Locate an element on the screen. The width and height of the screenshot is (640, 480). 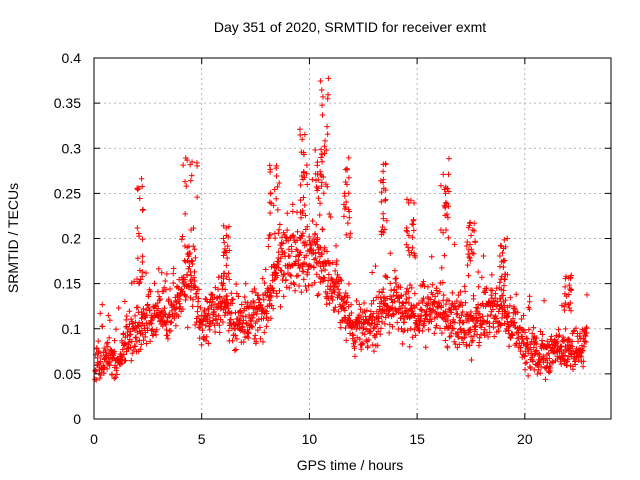
y-tick-label: 0.3 is located at coordinates (72, 148).